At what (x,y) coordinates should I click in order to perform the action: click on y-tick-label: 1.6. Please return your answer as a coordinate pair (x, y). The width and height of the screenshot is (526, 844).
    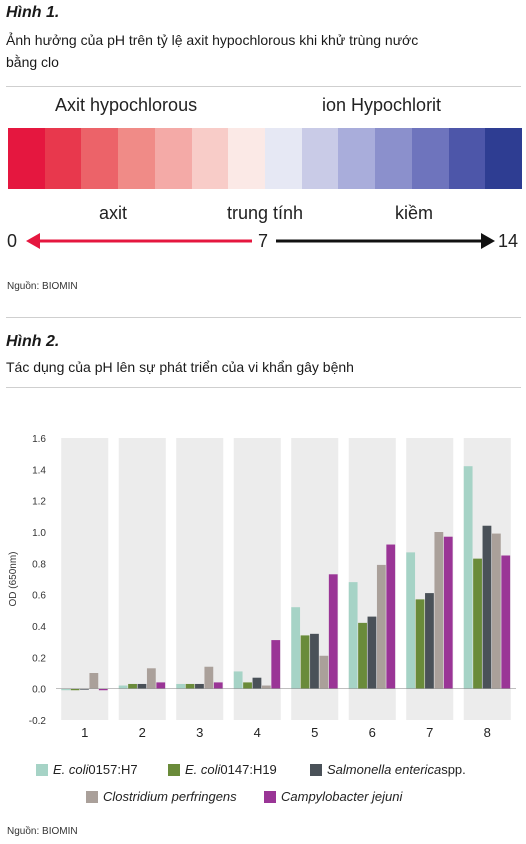
    Looking at the image, I should click on (39, 439).